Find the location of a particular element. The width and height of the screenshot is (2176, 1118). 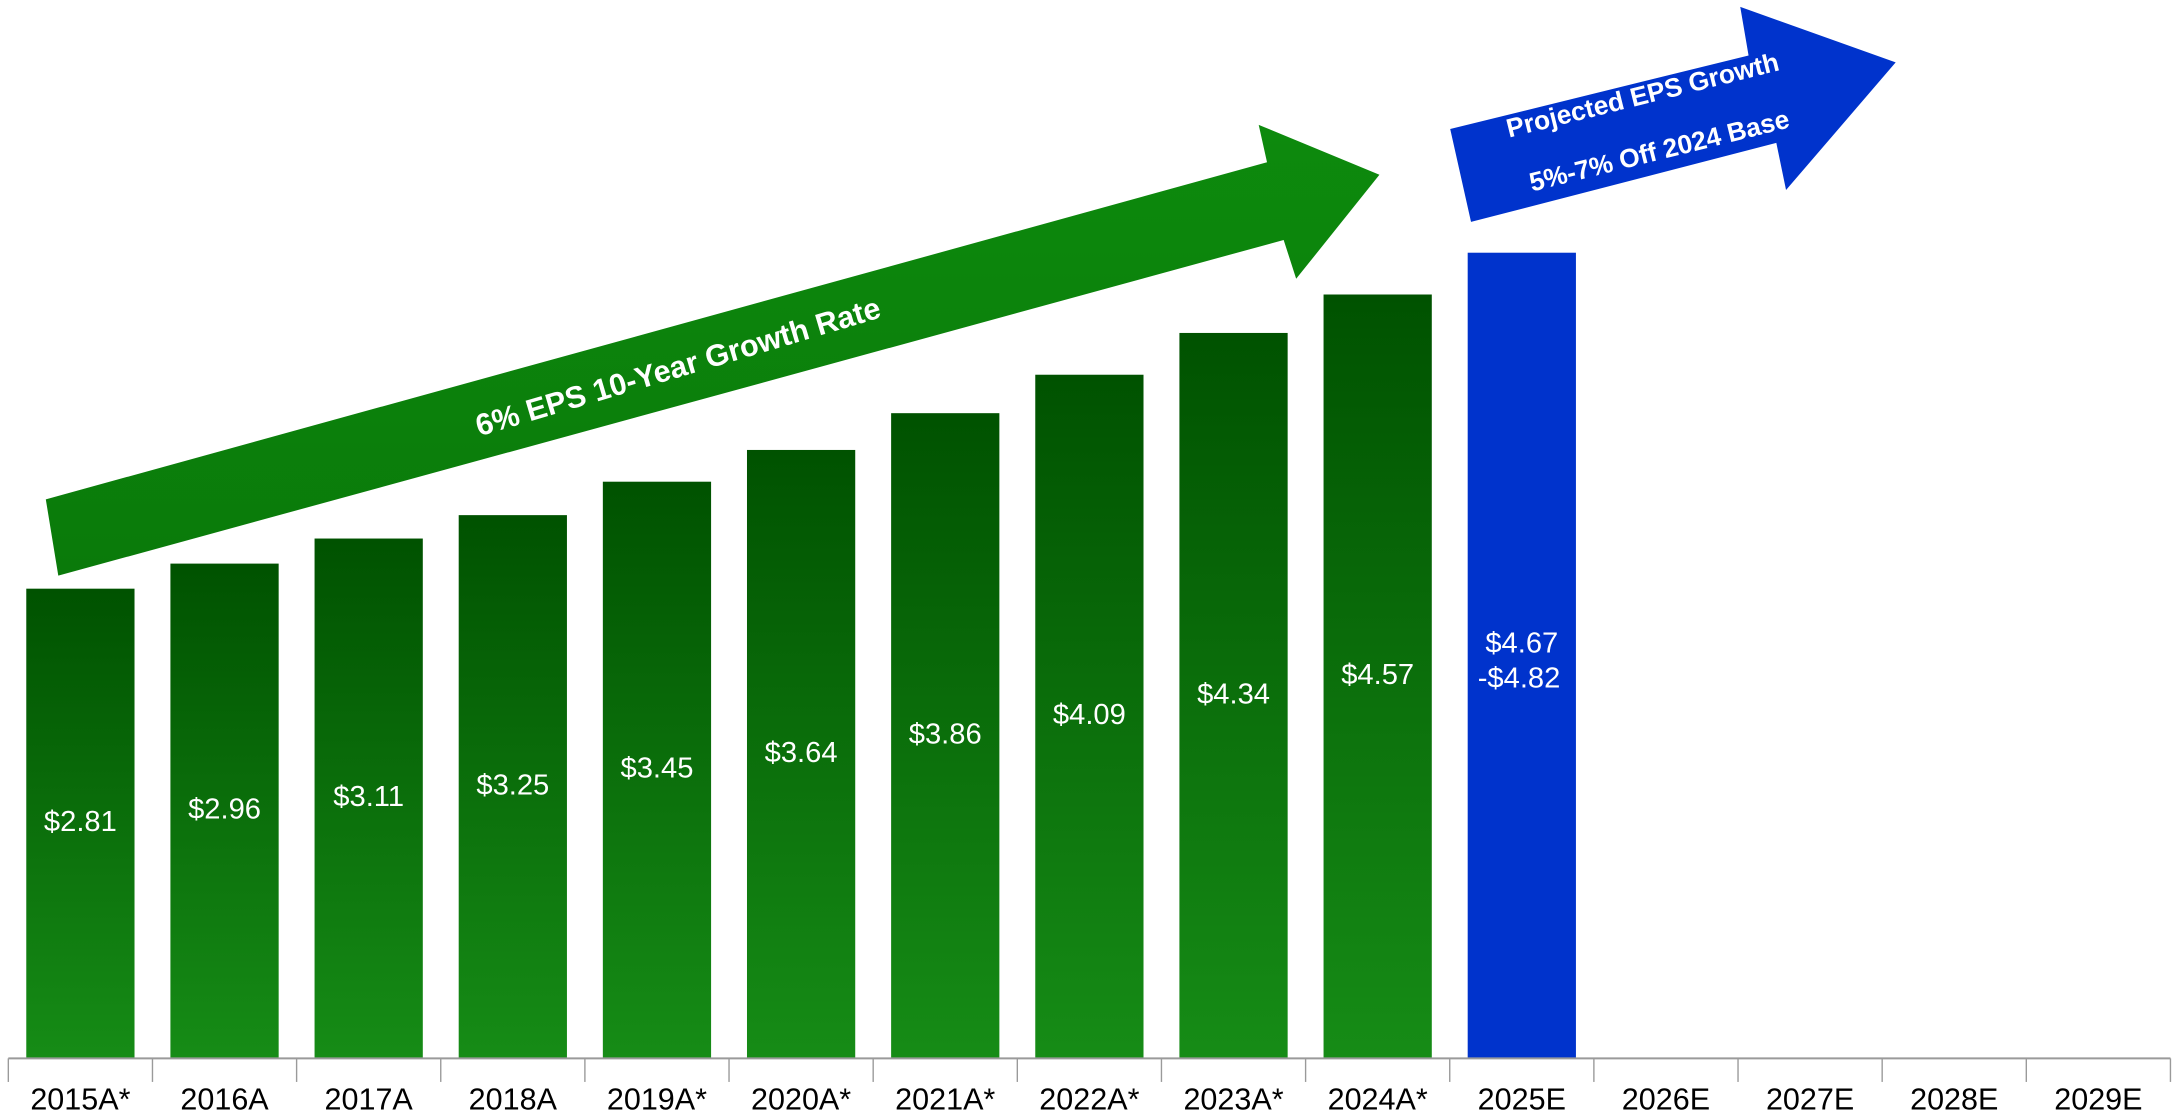

x-tick-label: 2017A is located at coordinates (369, 1099).